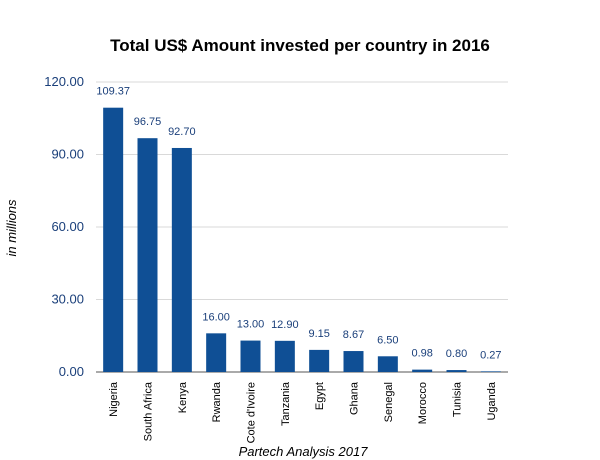 The image size is (600, 460). Describe the element at coordinates (492, 400) in the screenshot. I see `category-label: Uganda` at that location.